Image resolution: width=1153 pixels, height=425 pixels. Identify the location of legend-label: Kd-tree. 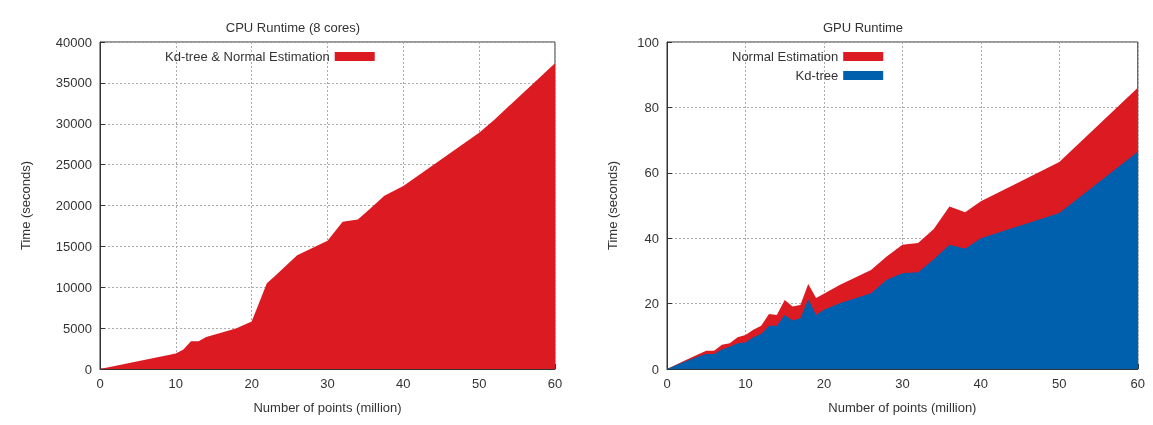
(817, 75).